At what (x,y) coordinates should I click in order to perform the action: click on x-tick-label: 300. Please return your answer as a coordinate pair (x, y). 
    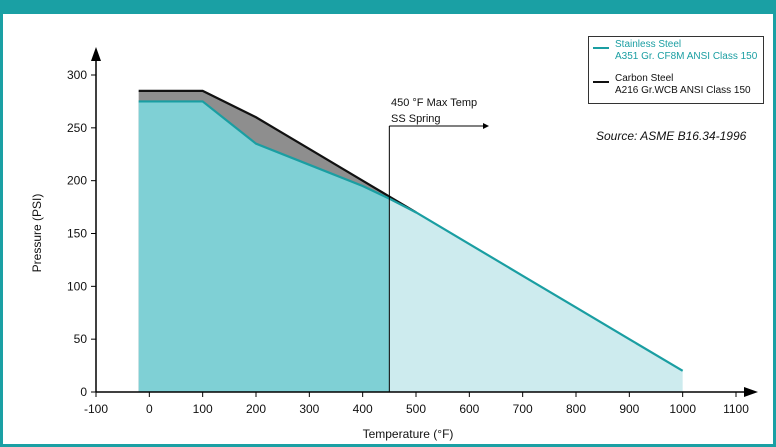
    Looking at the image, I should click on (309, 409).